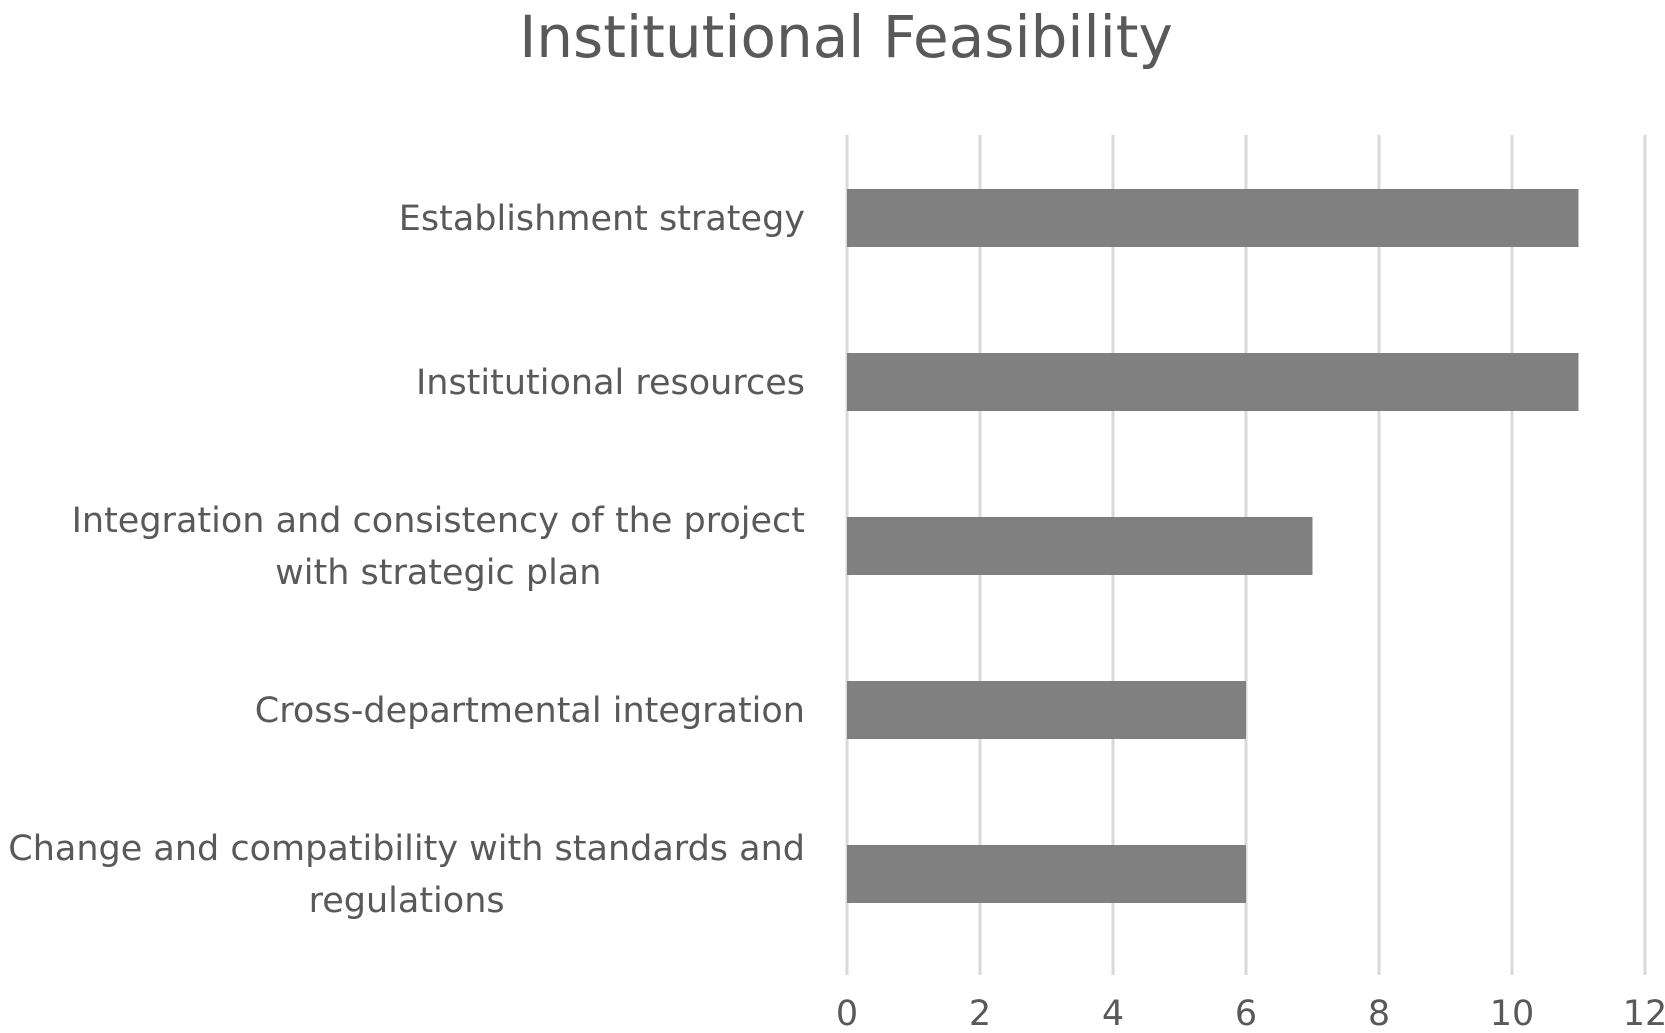 The height and width of the screenshot is (1033, 1665). Describe the element at coordinates (846, 37) in the screenshot. I see `chart-title: Institutional Feasibility` at that location.